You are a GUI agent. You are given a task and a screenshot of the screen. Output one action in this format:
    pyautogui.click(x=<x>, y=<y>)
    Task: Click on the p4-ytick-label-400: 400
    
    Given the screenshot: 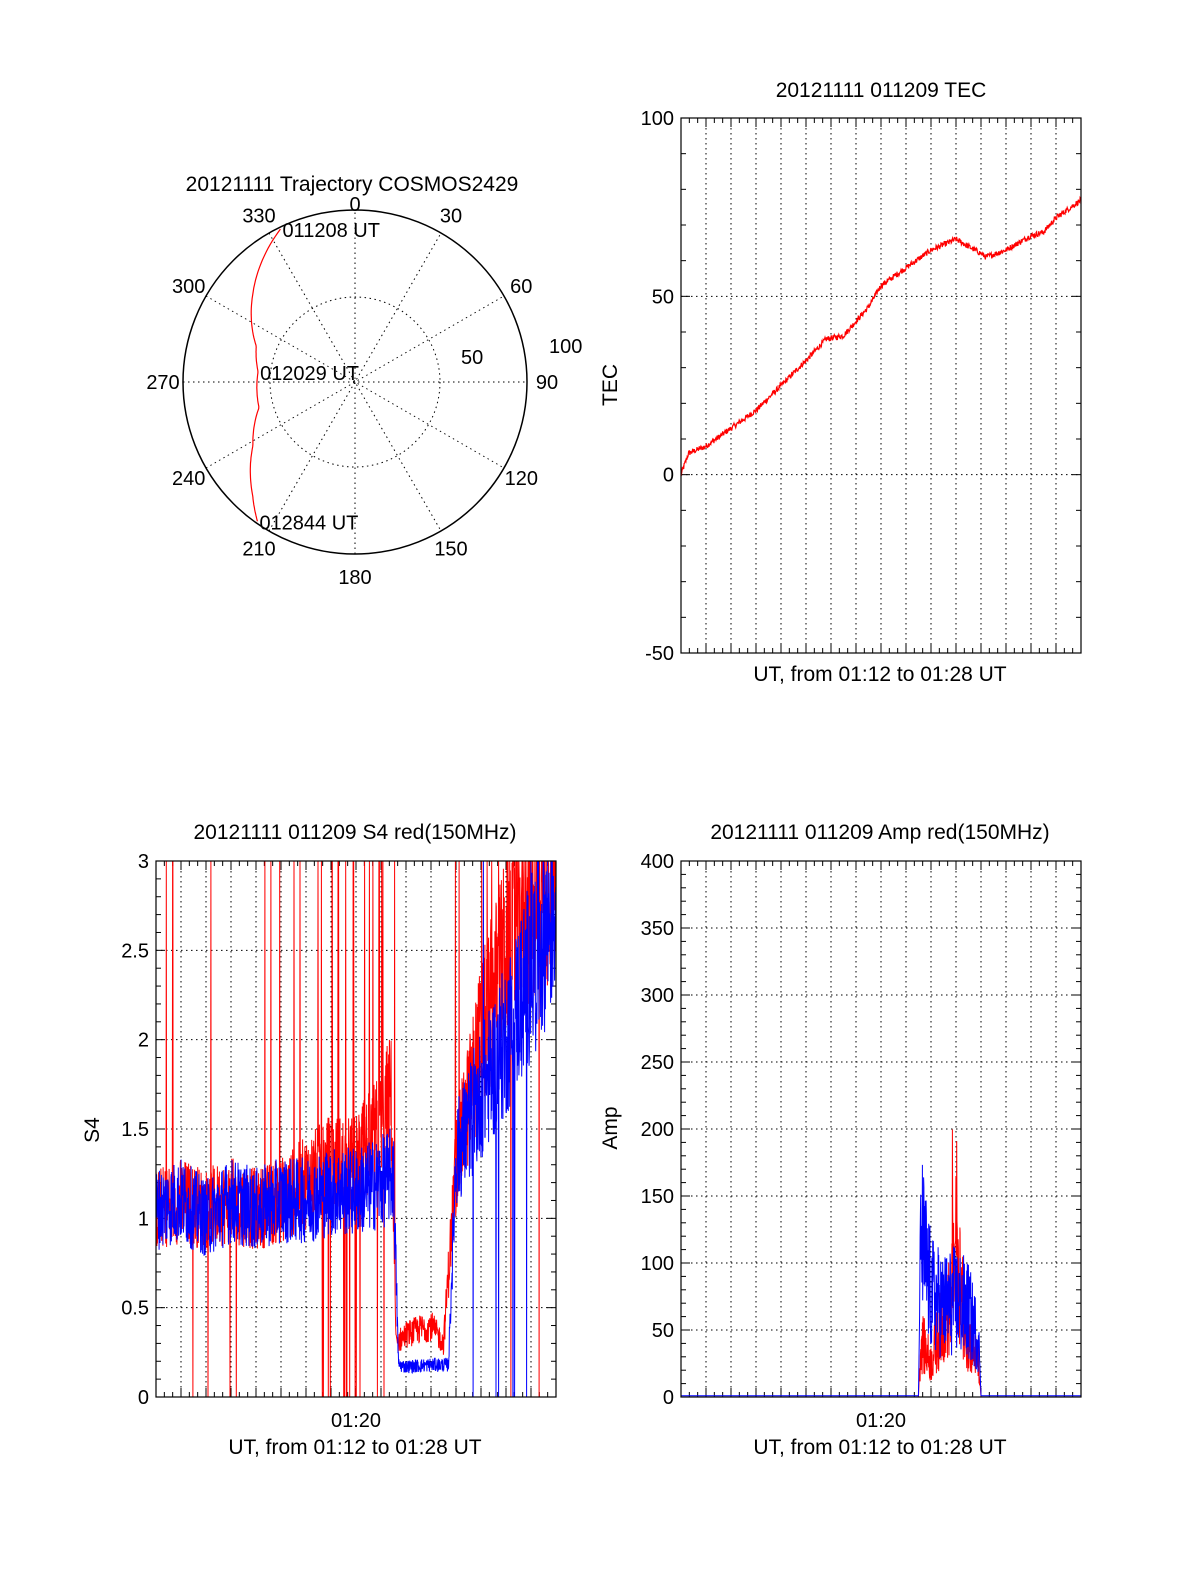 What is the action you would take?
    pyautogui.click(x=657, y=862)
    